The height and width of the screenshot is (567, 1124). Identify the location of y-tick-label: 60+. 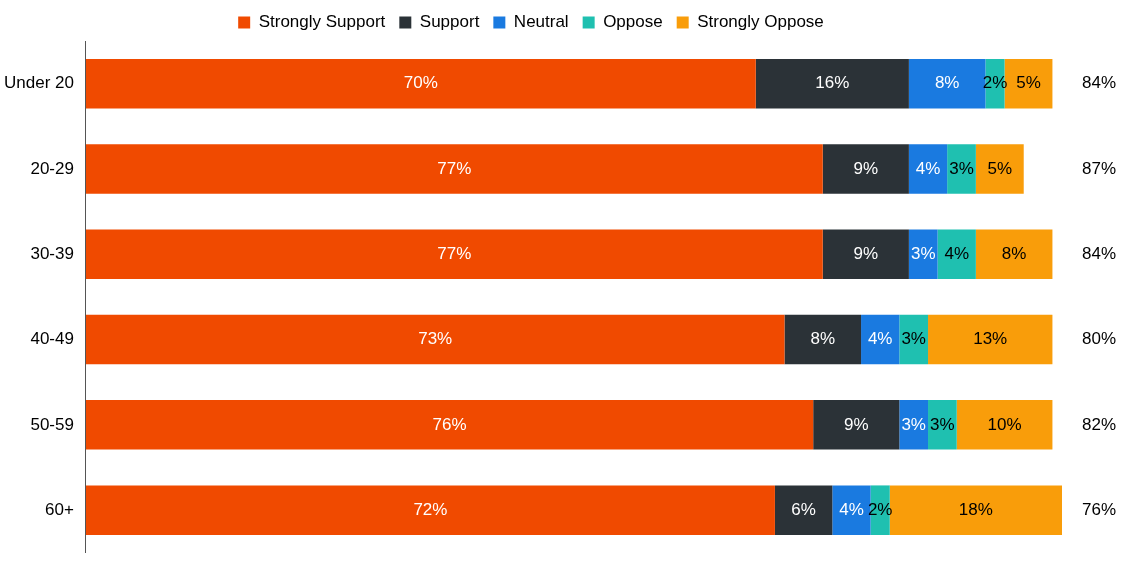
(59, 509).